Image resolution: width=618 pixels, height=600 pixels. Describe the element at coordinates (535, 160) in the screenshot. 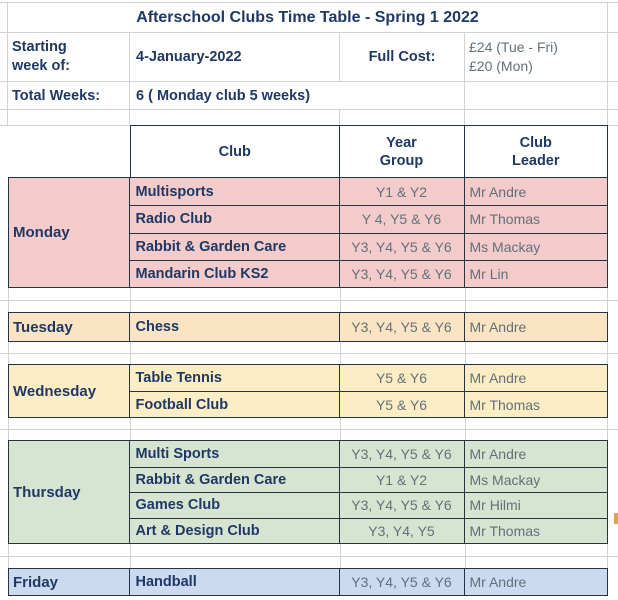

I see `leader-header-line2: Leader` at that location.